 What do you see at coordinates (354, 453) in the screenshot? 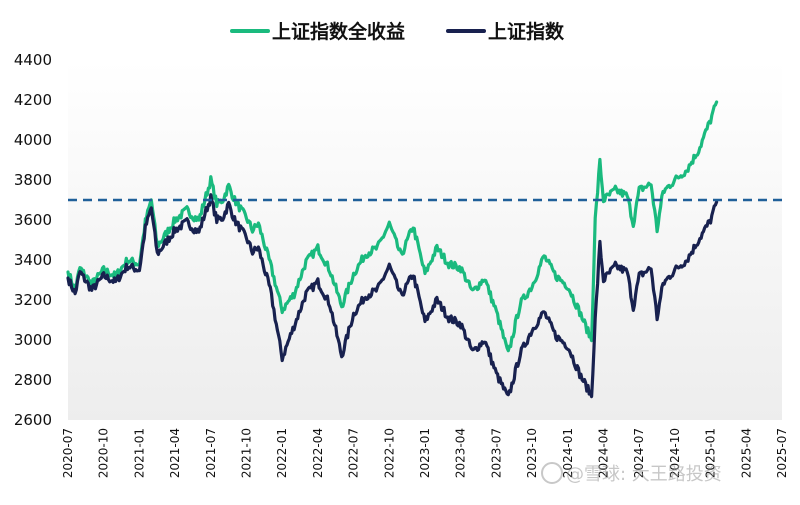
I see `x-tick-label: 2022-07` at bounding box center [354, 453].